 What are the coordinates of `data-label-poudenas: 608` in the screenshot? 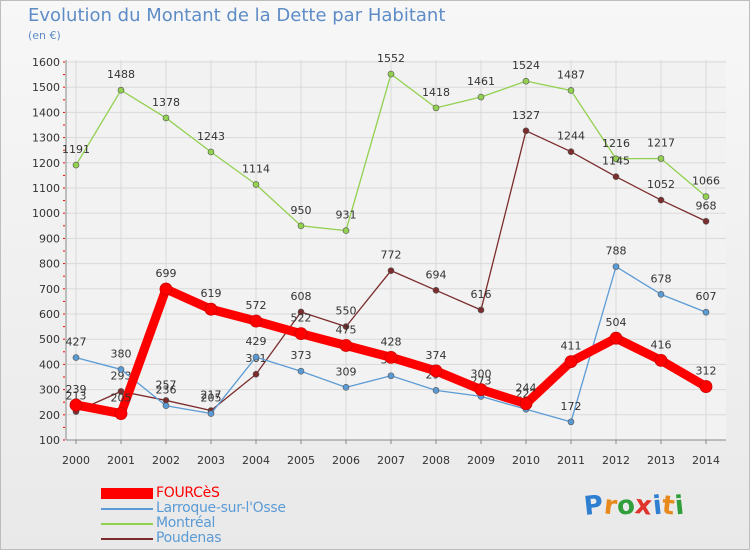 It's located at (301, 296).